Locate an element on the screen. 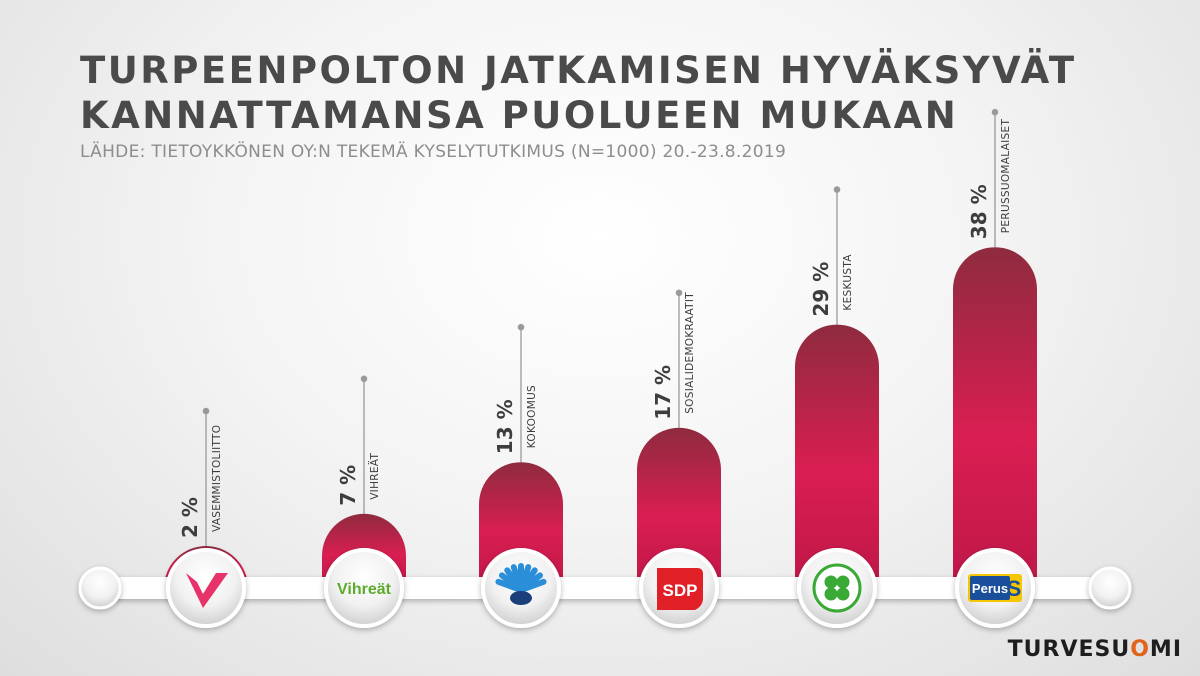 The width and height of the screenshot is (1200, 676). party-label: KESKUSTA is located at coordinates (848, 282).